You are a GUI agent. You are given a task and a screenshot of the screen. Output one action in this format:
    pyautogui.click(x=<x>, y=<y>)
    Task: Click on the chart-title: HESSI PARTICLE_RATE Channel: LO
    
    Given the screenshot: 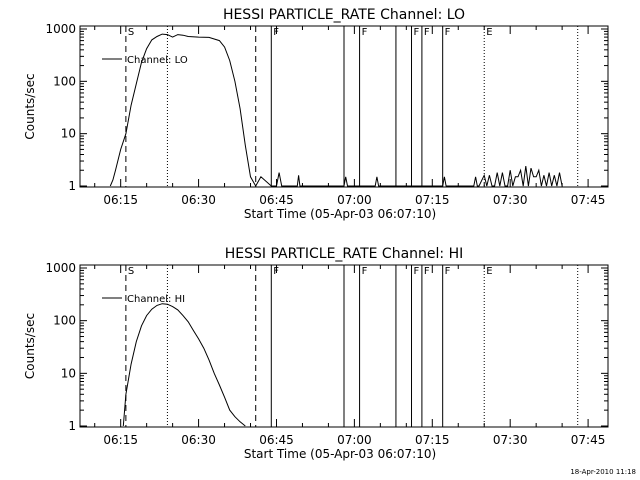 What is the action you would take?
    pyautogui.click(x=344, y=15)
    